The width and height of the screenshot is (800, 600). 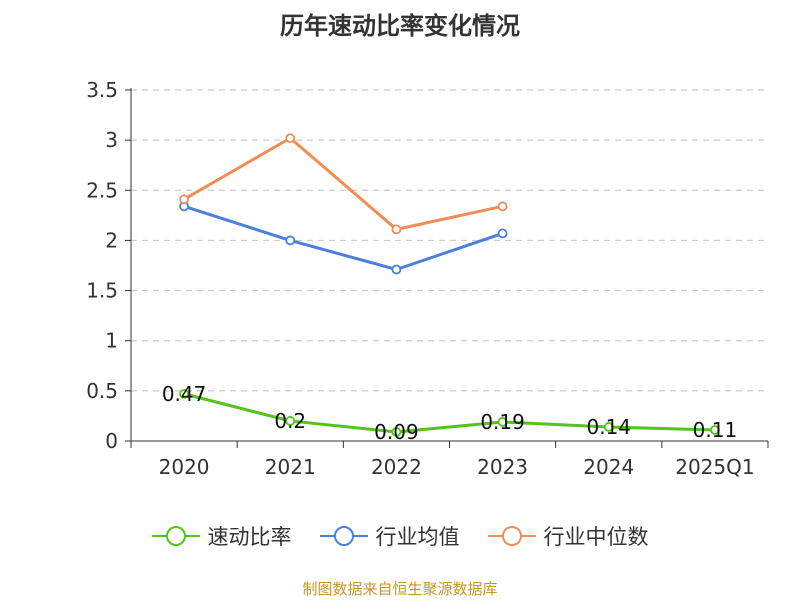 I want to click on legend-swatch-industry-mean, so click(x=343, y=536).